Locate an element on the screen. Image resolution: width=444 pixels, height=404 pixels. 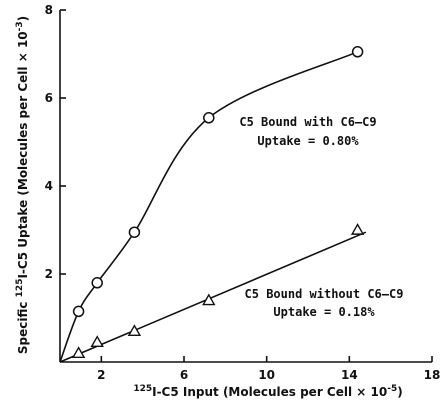
x-tick-label: 6 is located at coordinates (184, 375).